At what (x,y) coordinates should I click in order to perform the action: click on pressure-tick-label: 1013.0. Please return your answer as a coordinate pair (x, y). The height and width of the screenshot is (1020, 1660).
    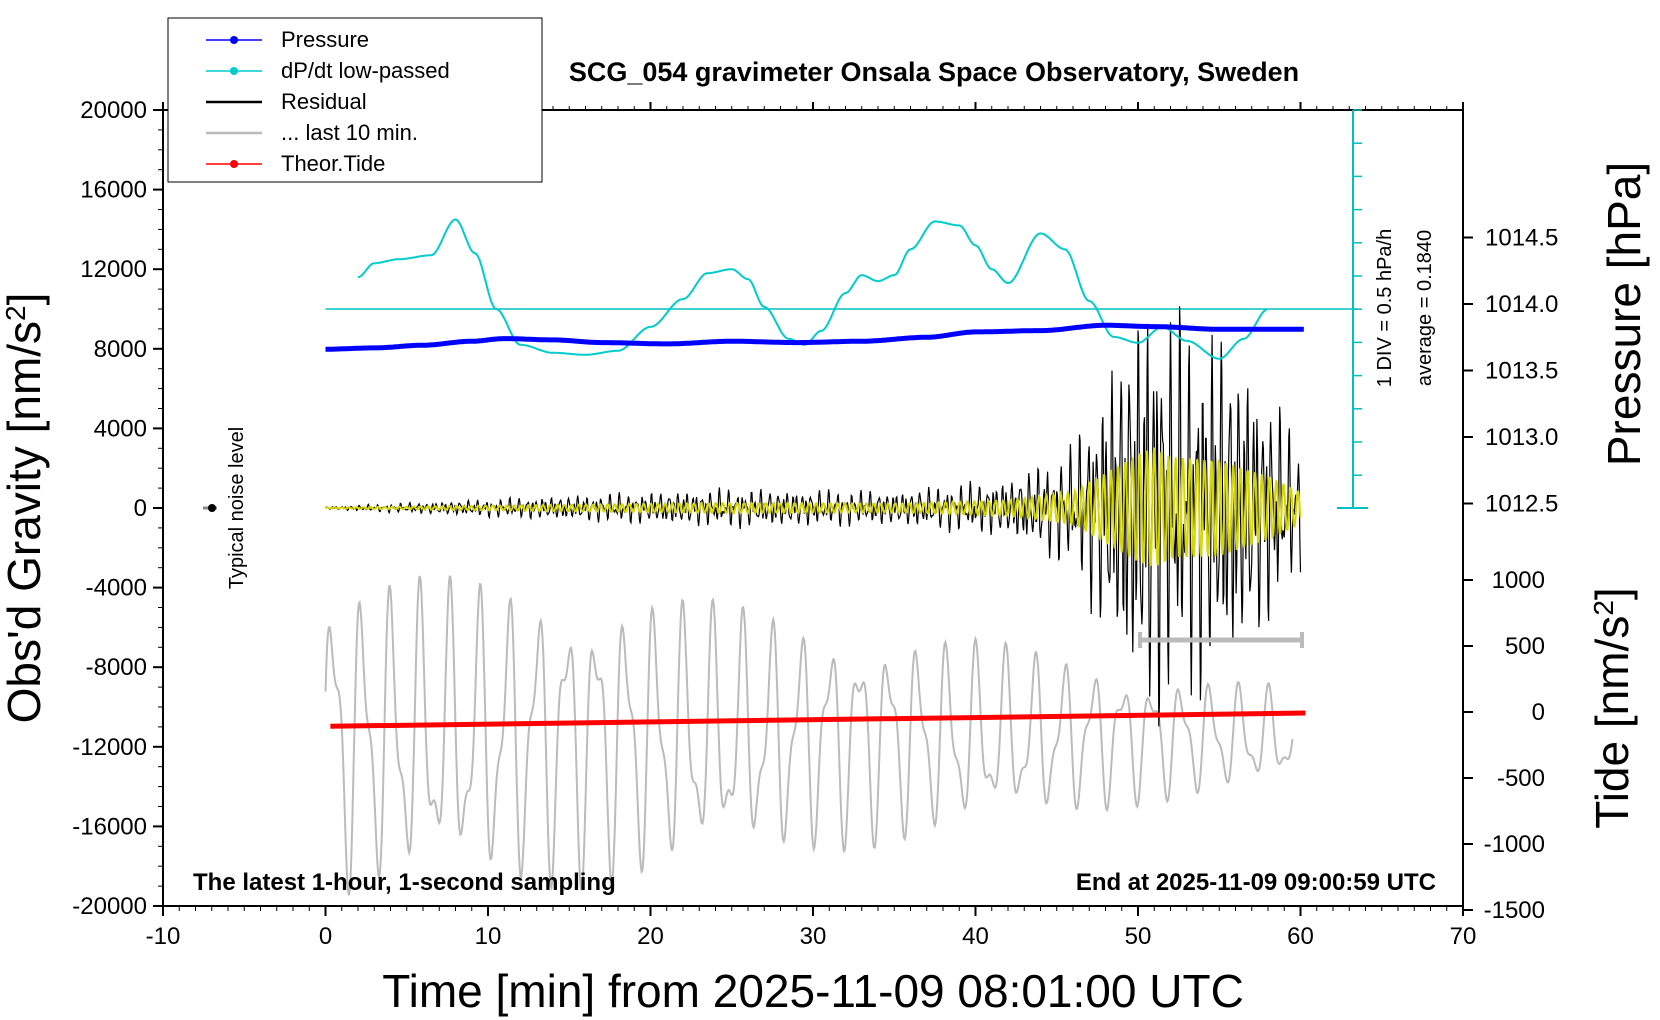
    Looking at the image, I should click on (1521, 437).